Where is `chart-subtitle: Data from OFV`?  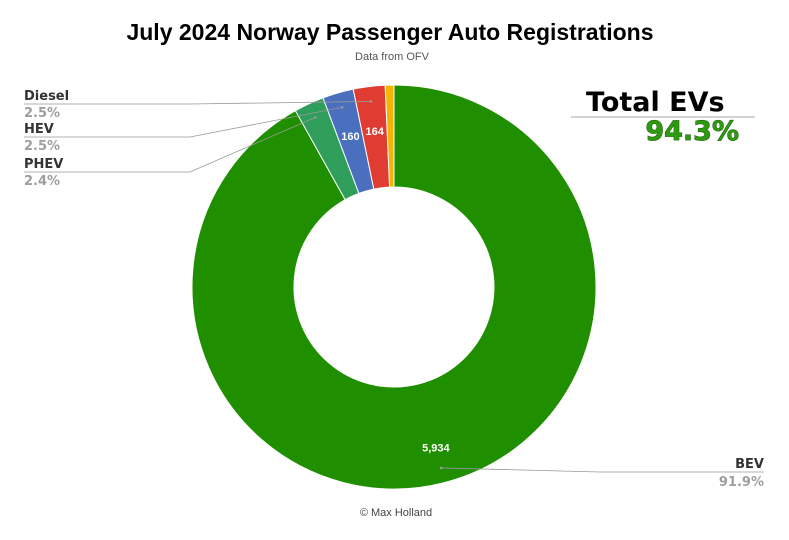 chart-subtitle: Data from OFV is located at coordinates (392, 57).